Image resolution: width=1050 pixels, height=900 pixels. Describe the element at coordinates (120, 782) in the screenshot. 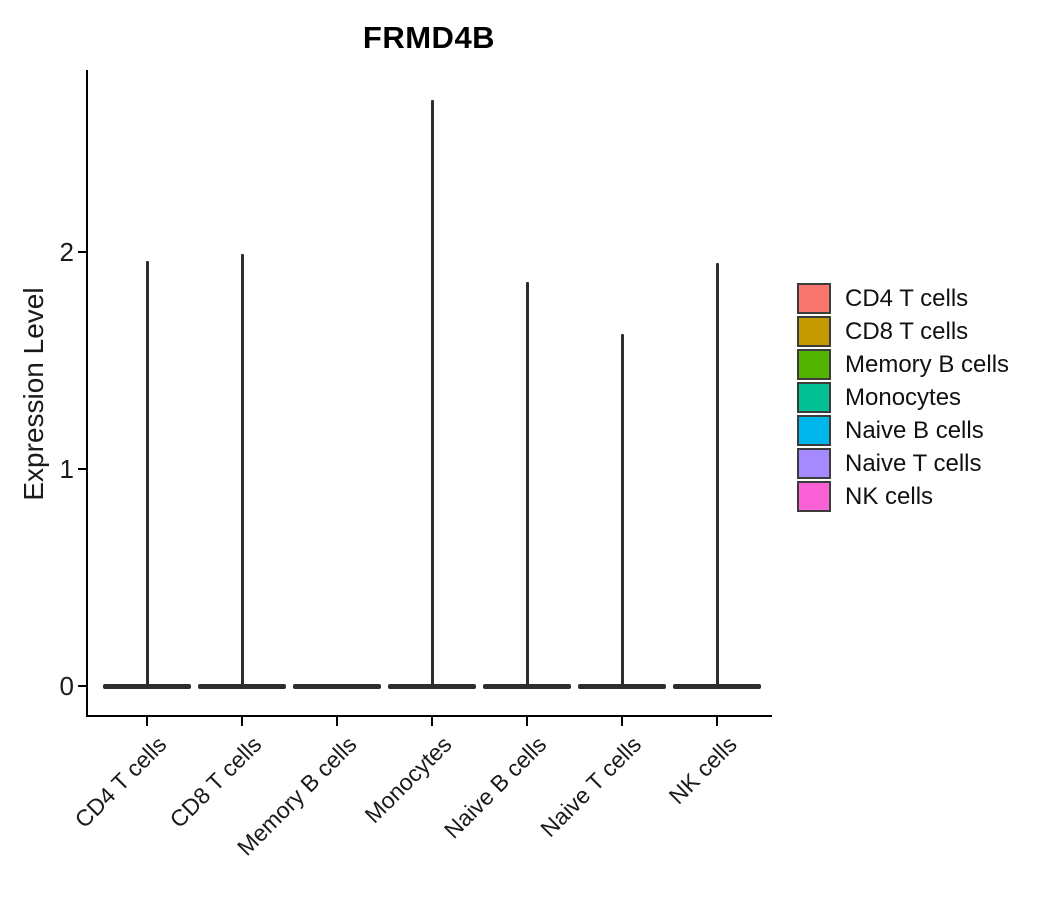

I see `x-tick-label: CD4 T cells` at that location.